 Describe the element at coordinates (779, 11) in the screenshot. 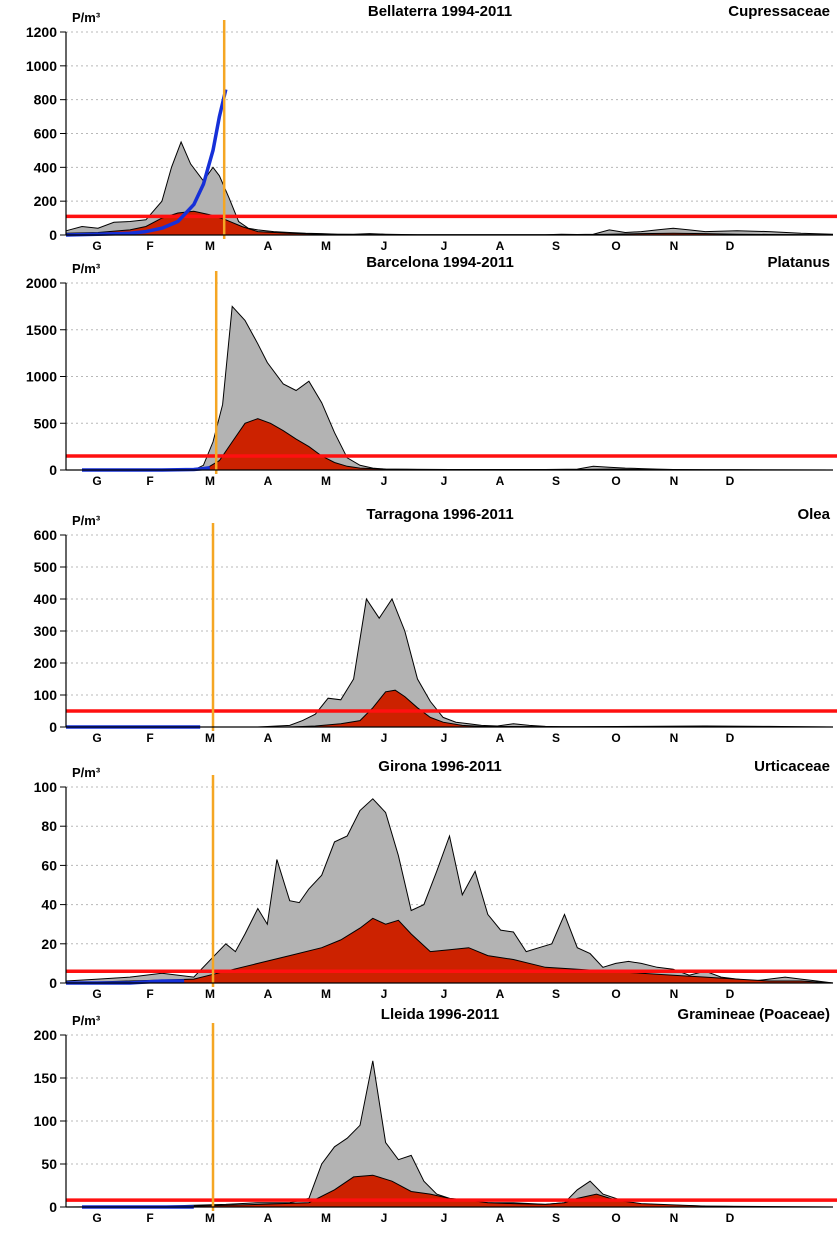

I see `chart-1-taxon: Cupressaceae` at that location.